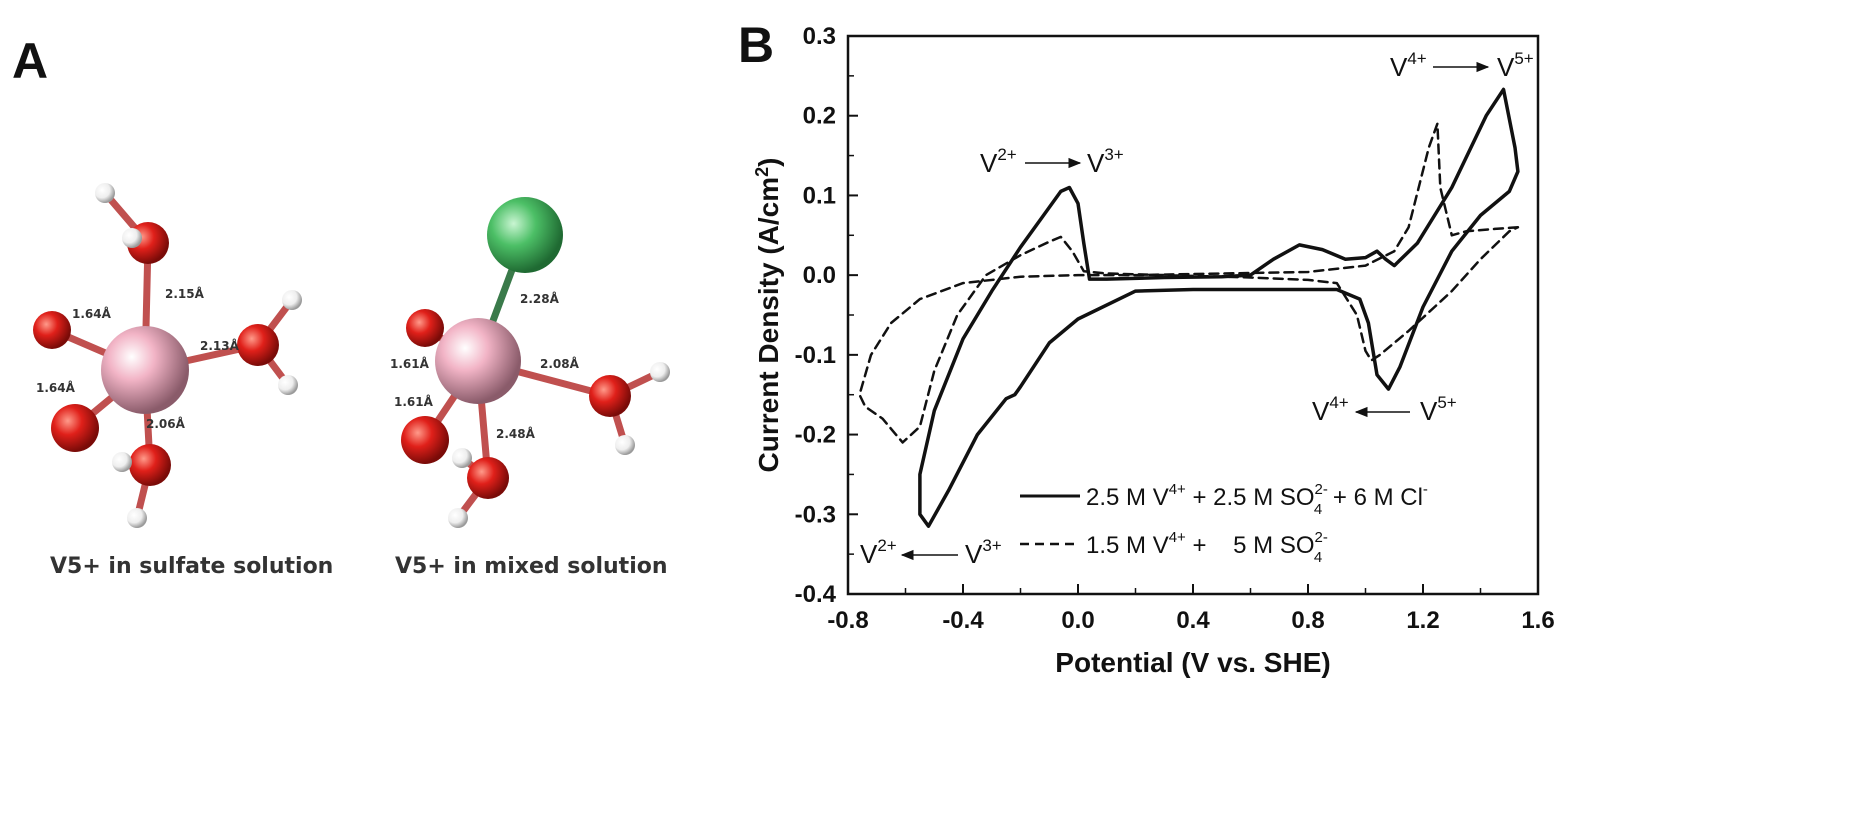  Describe the element at coordinates (815, 514) in the screenshot. I see `y-tick-label: -0.3` at that location.